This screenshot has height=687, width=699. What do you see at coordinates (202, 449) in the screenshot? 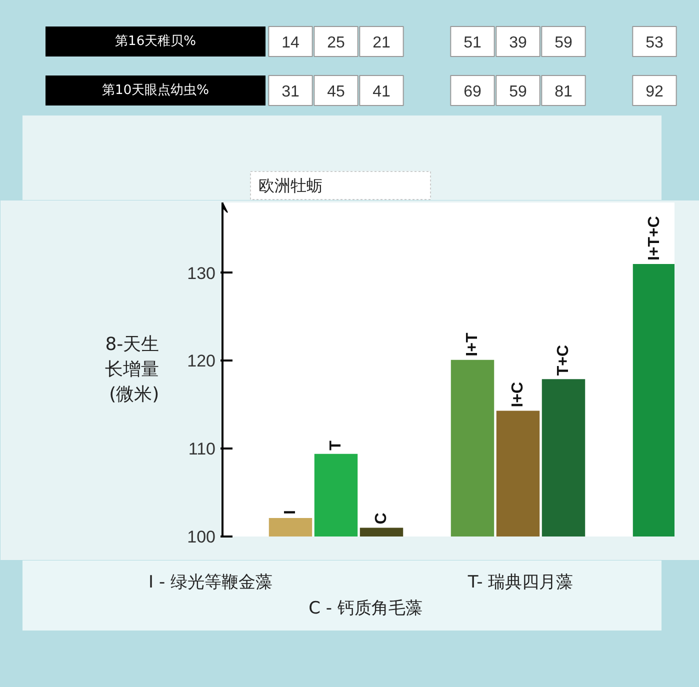
I see `y-tick-label: 110` at bounding box center [202, 449].